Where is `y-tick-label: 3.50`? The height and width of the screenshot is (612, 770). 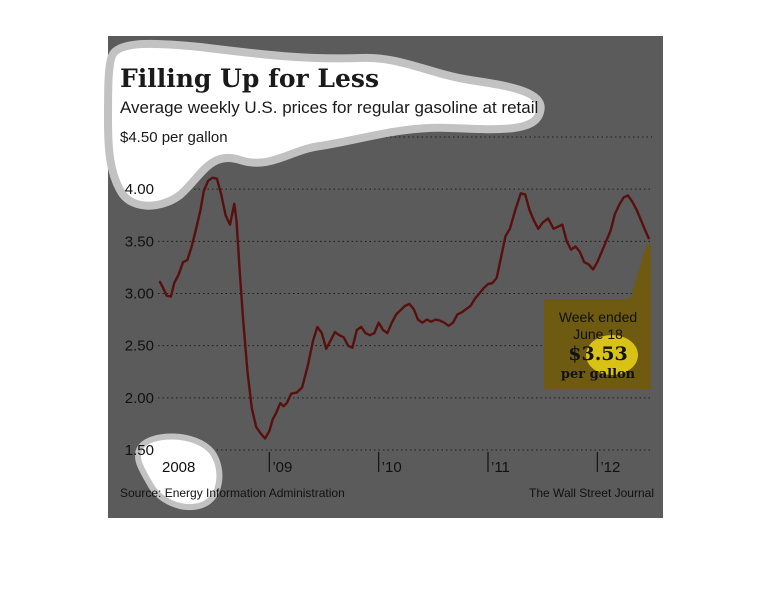
y-tick-label: 3.50 is located at coordinates (139, 241).